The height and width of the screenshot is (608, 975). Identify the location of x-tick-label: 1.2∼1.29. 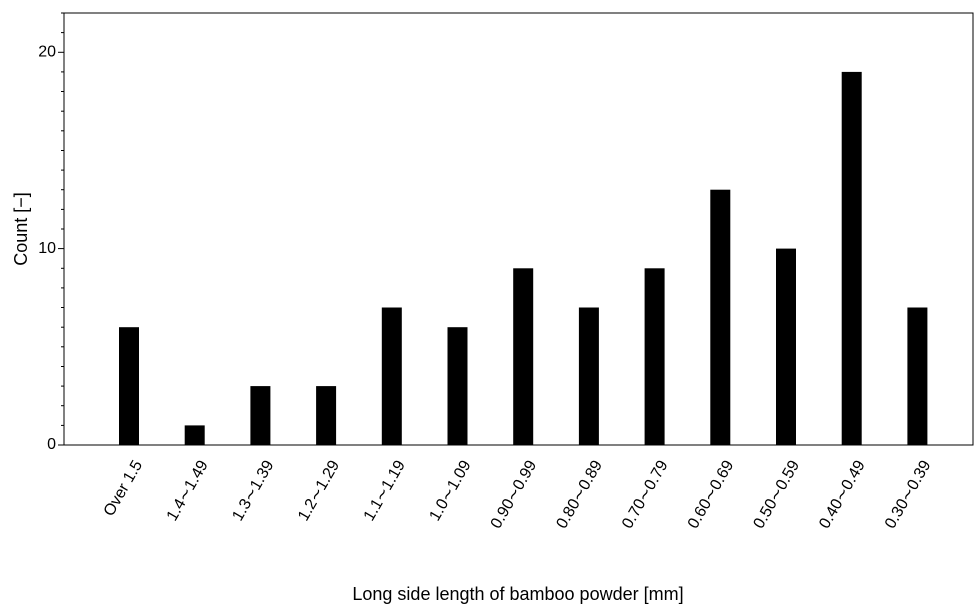
(319, 491).